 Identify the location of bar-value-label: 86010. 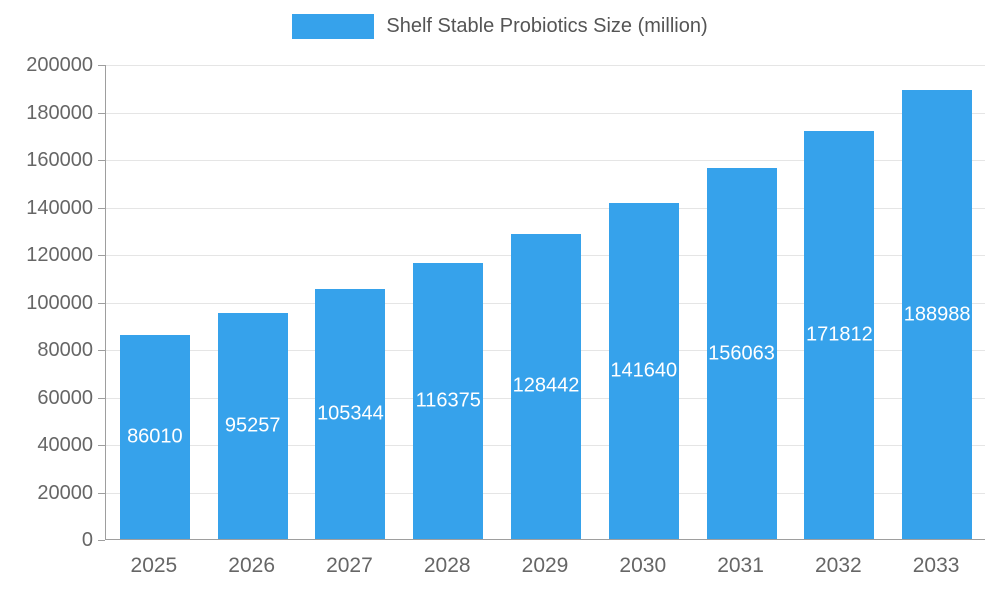
(155, 436).